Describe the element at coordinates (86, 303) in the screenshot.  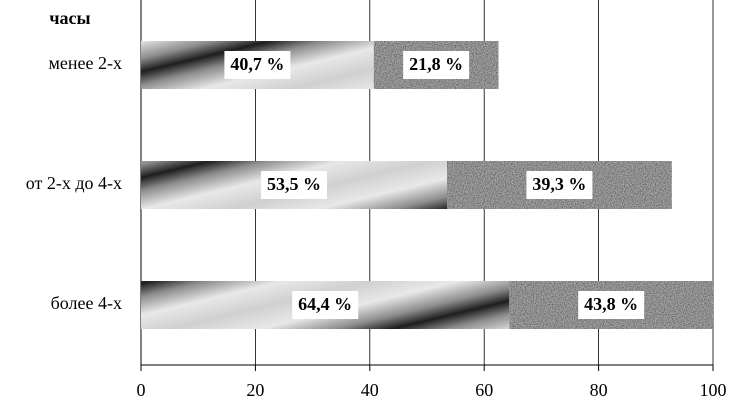
I see `y-tick-label: более 4-х` at that location.